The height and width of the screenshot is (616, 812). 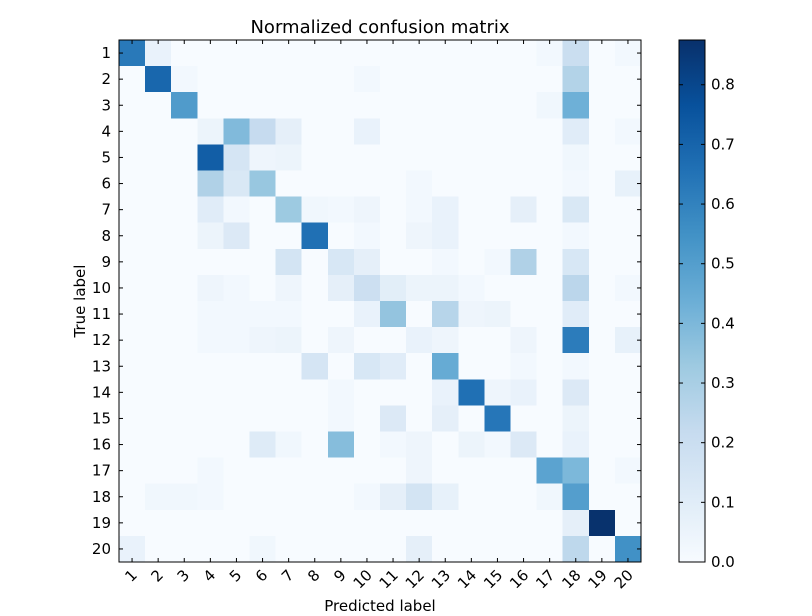 I want to click on colorbar-tick-label: 0.7, so click(x=723, y=144).